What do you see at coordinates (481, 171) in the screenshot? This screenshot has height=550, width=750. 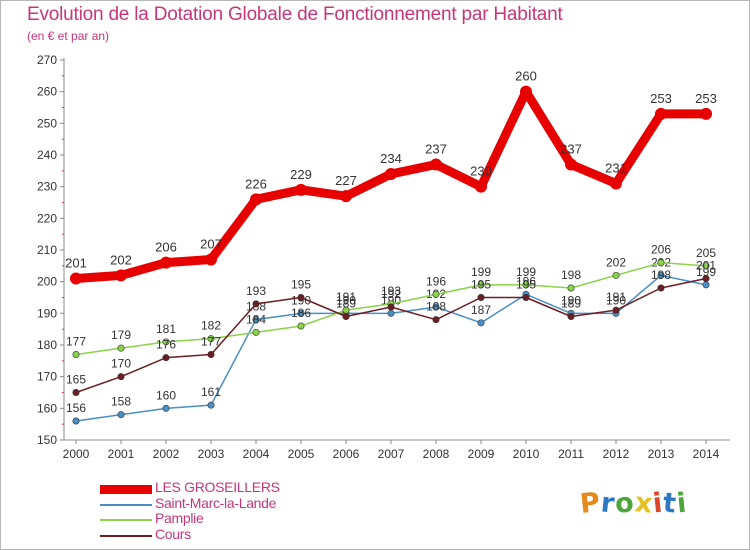 I see `data-label: 230` at bounding box center [481, 171].